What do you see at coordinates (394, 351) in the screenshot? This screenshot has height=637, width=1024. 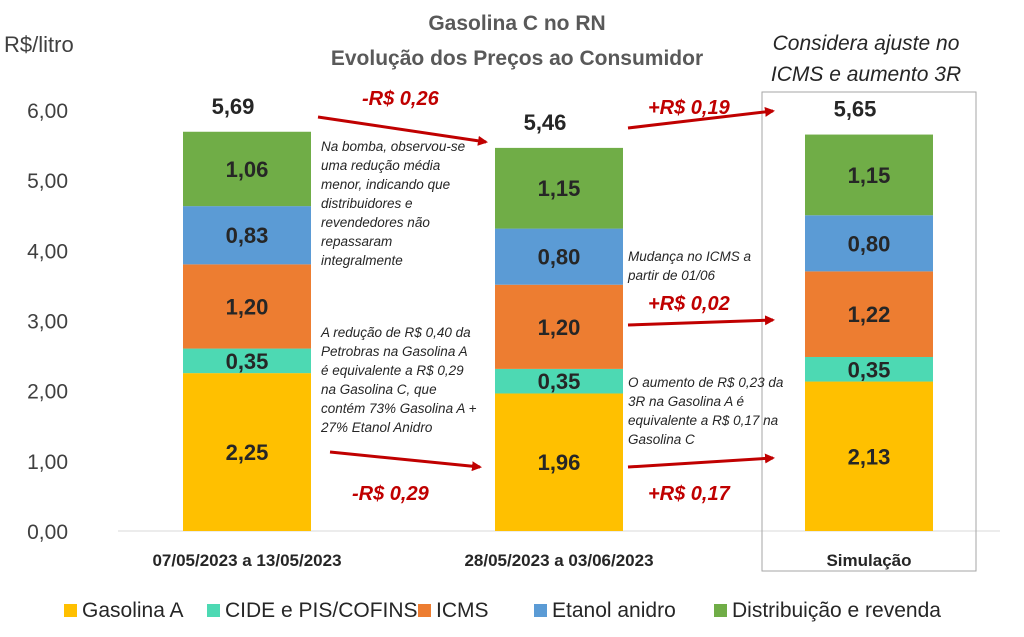 I see `annotation-petrobras-line: Petrobras na Gasolina A` at bounding box center [394, 351].